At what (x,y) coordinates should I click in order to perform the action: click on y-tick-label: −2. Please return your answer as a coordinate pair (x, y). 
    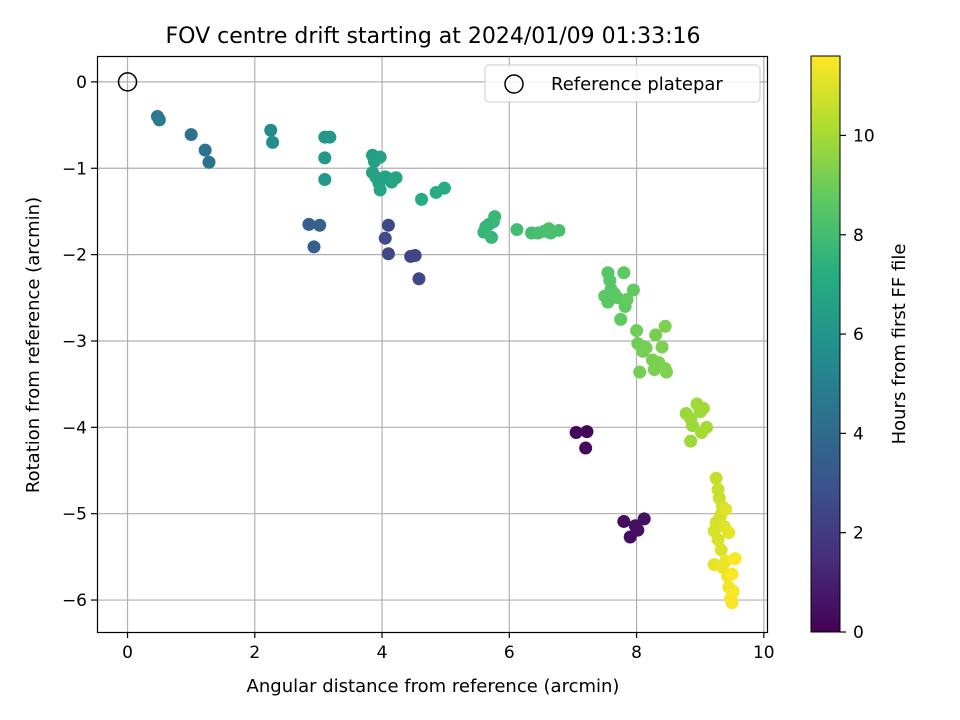
    Looking at the image, I should click on (74, 256).